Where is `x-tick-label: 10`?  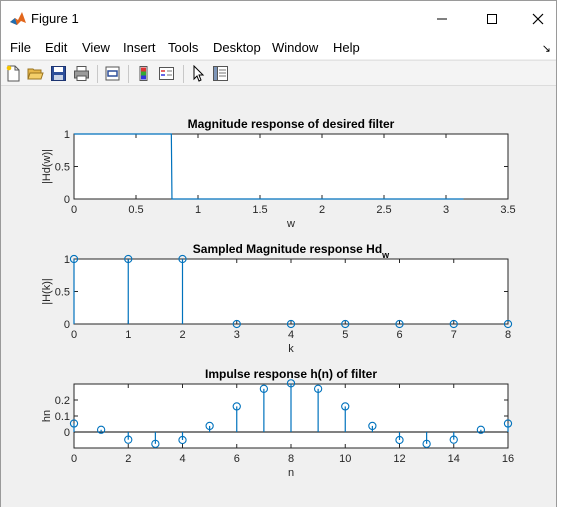 x-tick-label: 10 is located at coordinates (345, 459).